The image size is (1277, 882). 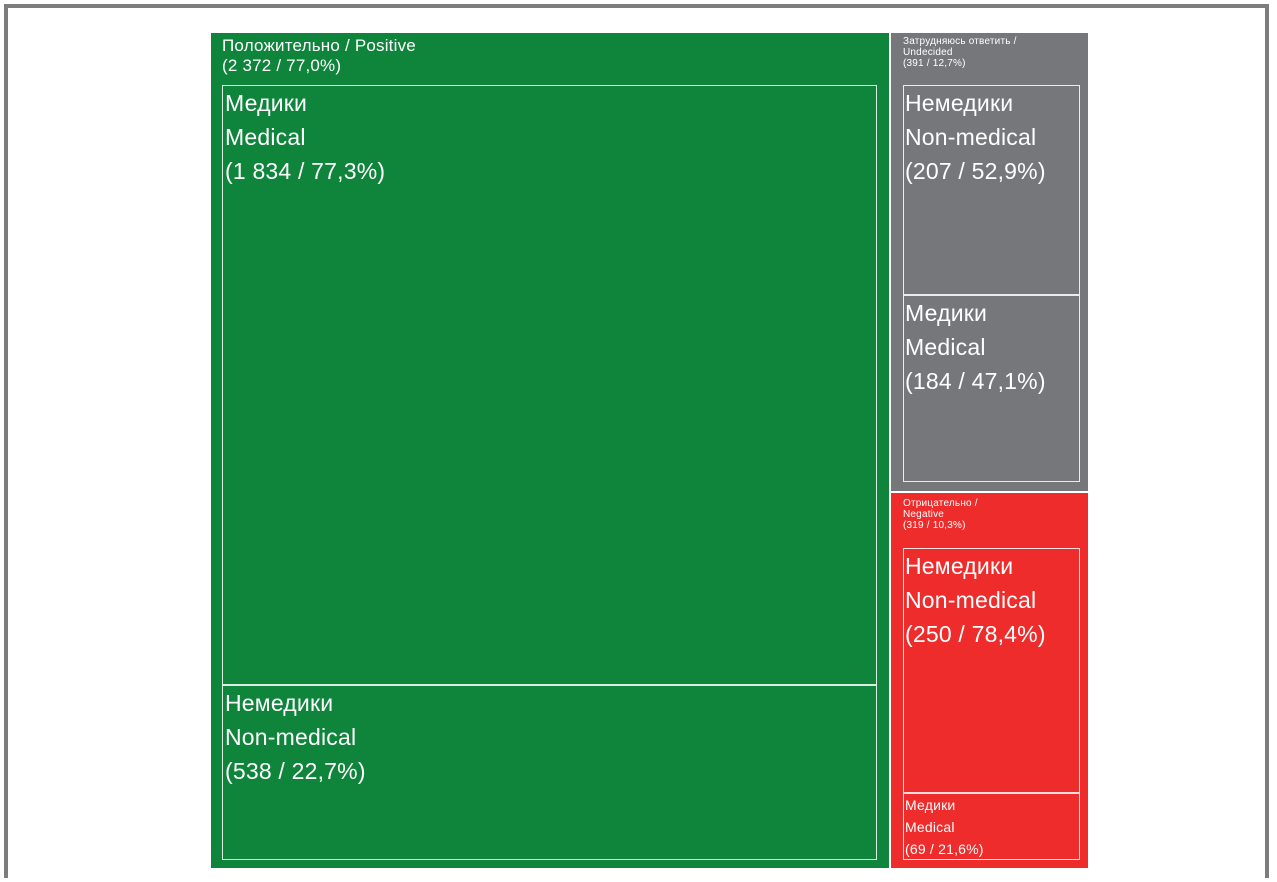 What do you see at coordinates (975, 313) in the screenshot?
I see `undecided-medical-ru: Медики` at bounding box center [975, 313].